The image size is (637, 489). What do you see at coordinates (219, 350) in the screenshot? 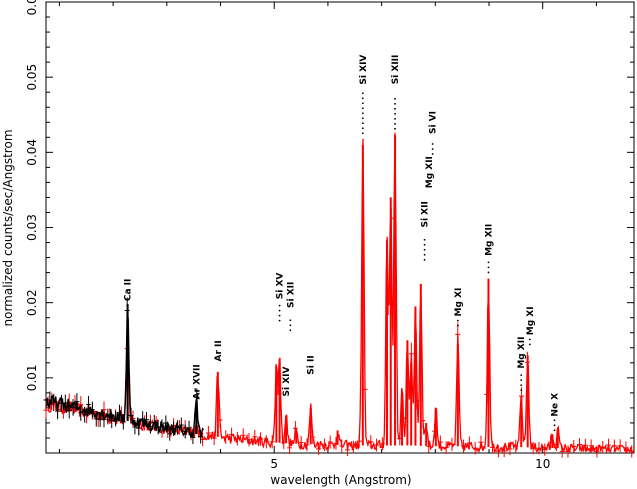
I see `line-label: Ar II` at bounding box center [219, 350].